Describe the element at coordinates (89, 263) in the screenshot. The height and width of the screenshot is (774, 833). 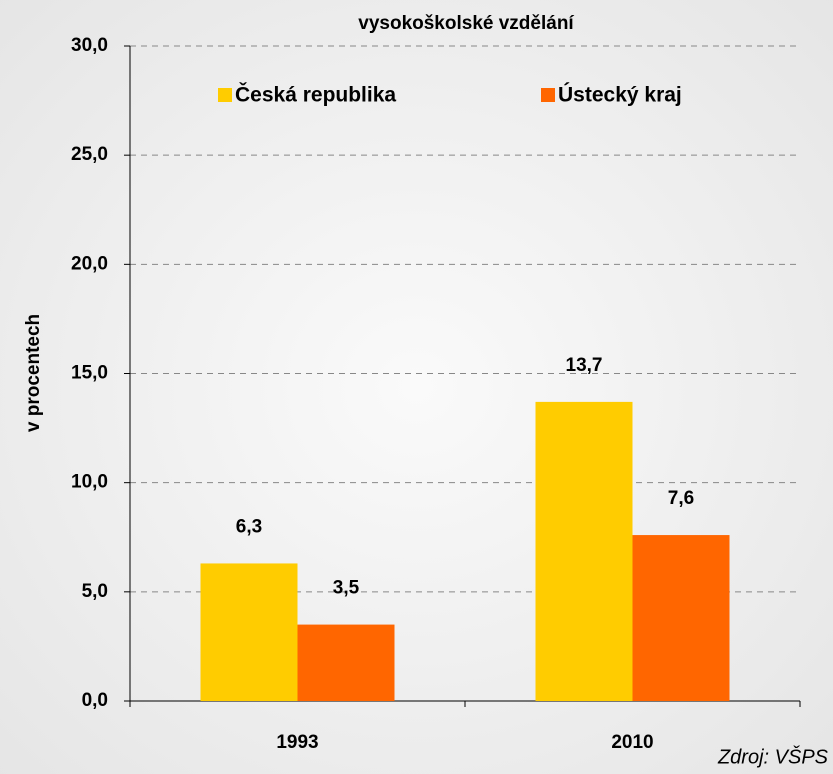
I see `y-tick-label: 20,0` at that location.